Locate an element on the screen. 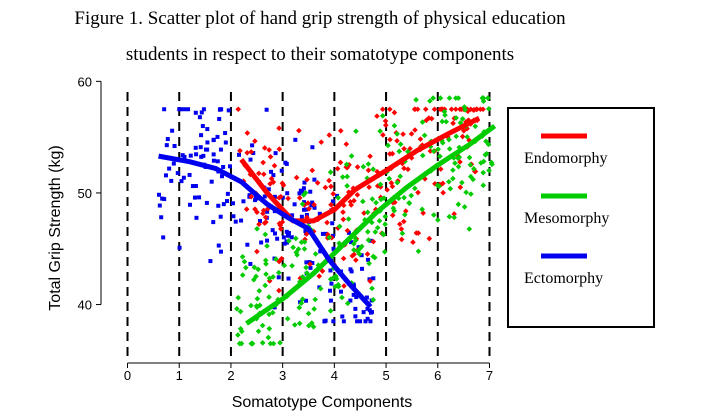 The image size is (701, 419). legend: Endomorphy Mesomorphy Ectomorphy is located at coordinates (581, 217).